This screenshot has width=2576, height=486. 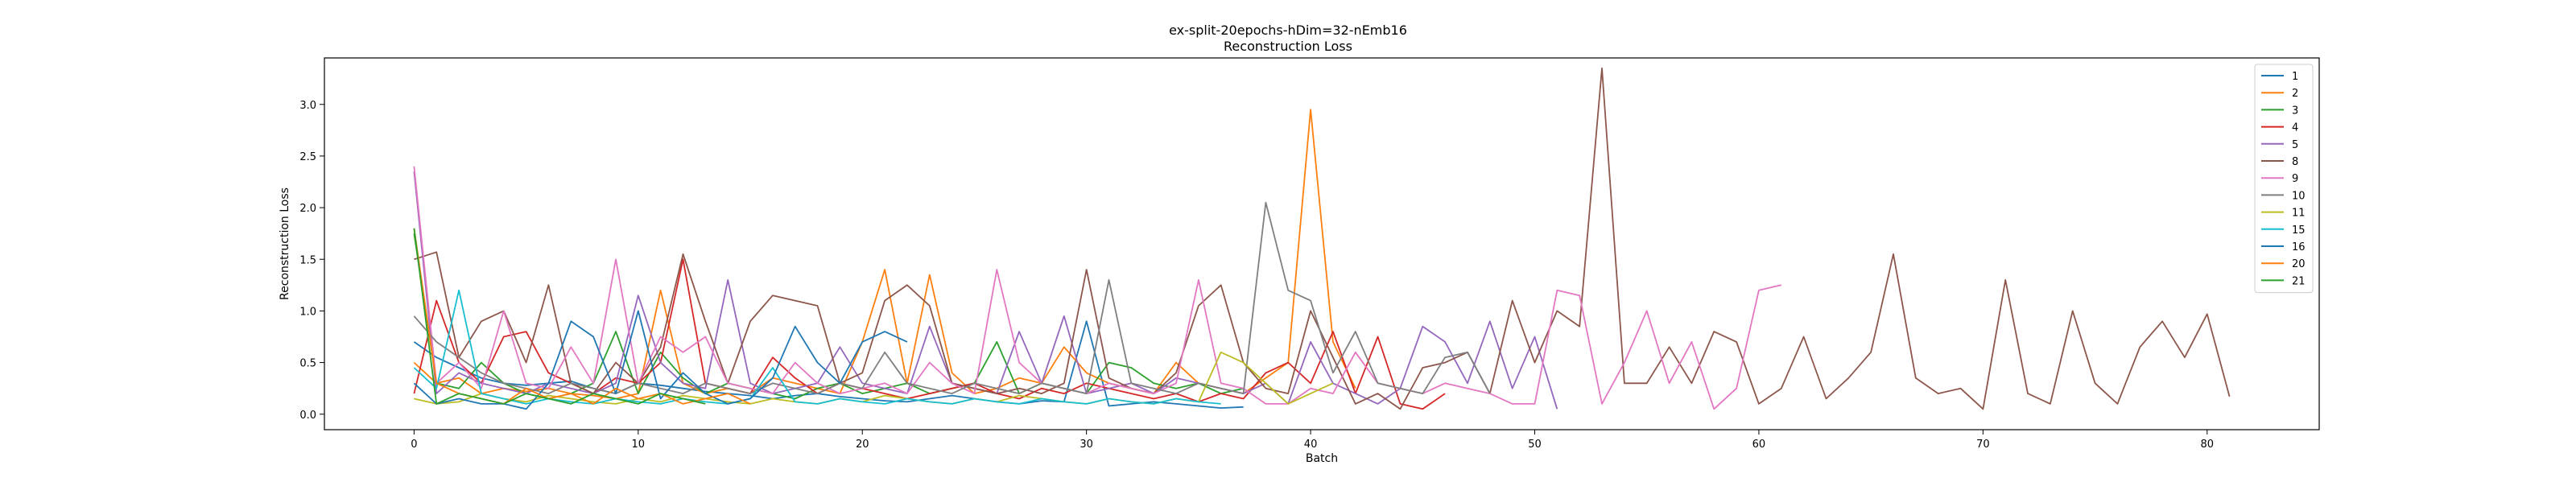 I want to click on legend-label: 15, so click(x=2299, y=230).